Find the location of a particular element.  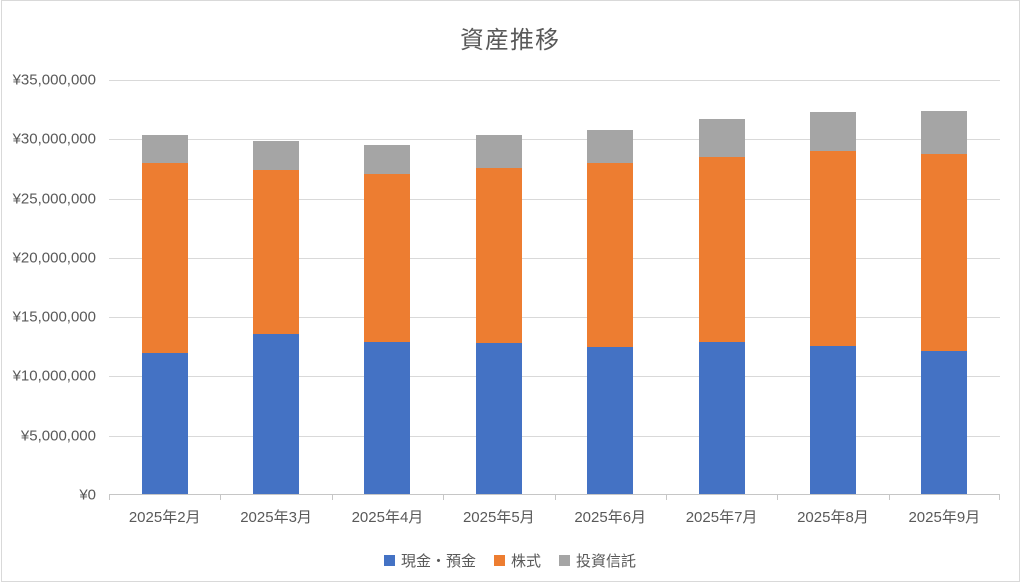

y-tick-label: ¥15,000,000 is located at coordinates (54, 317).